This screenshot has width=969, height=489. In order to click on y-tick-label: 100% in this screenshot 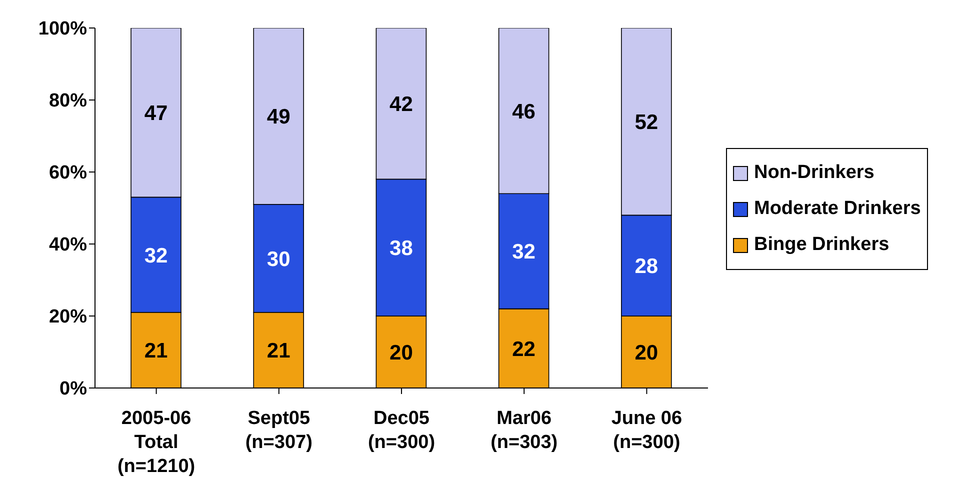, I will do `click(63, 29)`.